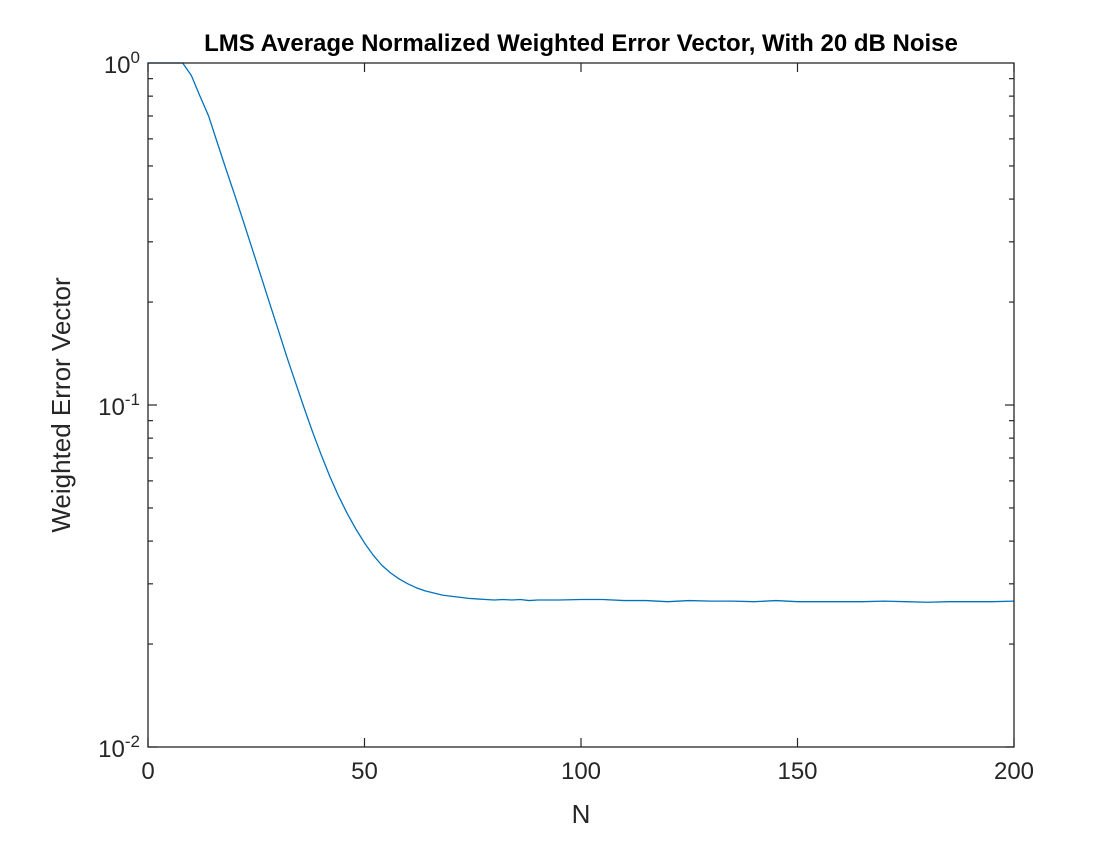 The height and width of the screenshot is (845, 1120). What do you see at coordinates (135, 57) in the screenshot?
I see `y-tick-label-exponent: 0` at bounding box center [135, 57].